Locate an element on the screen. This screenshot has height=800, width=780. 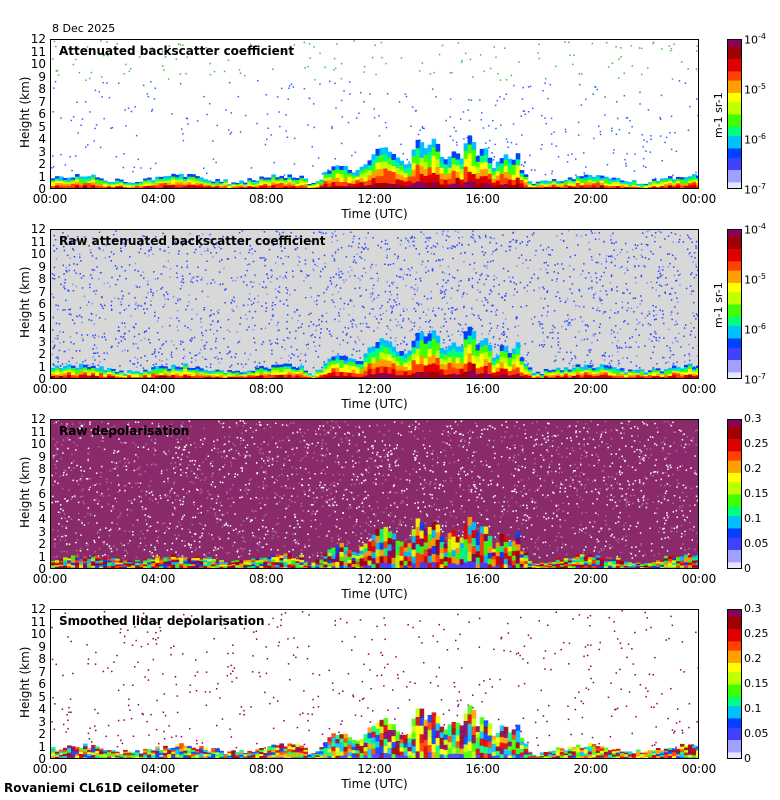
colorbar-tick-label: 0.15 is located at coordinates (756, 683).